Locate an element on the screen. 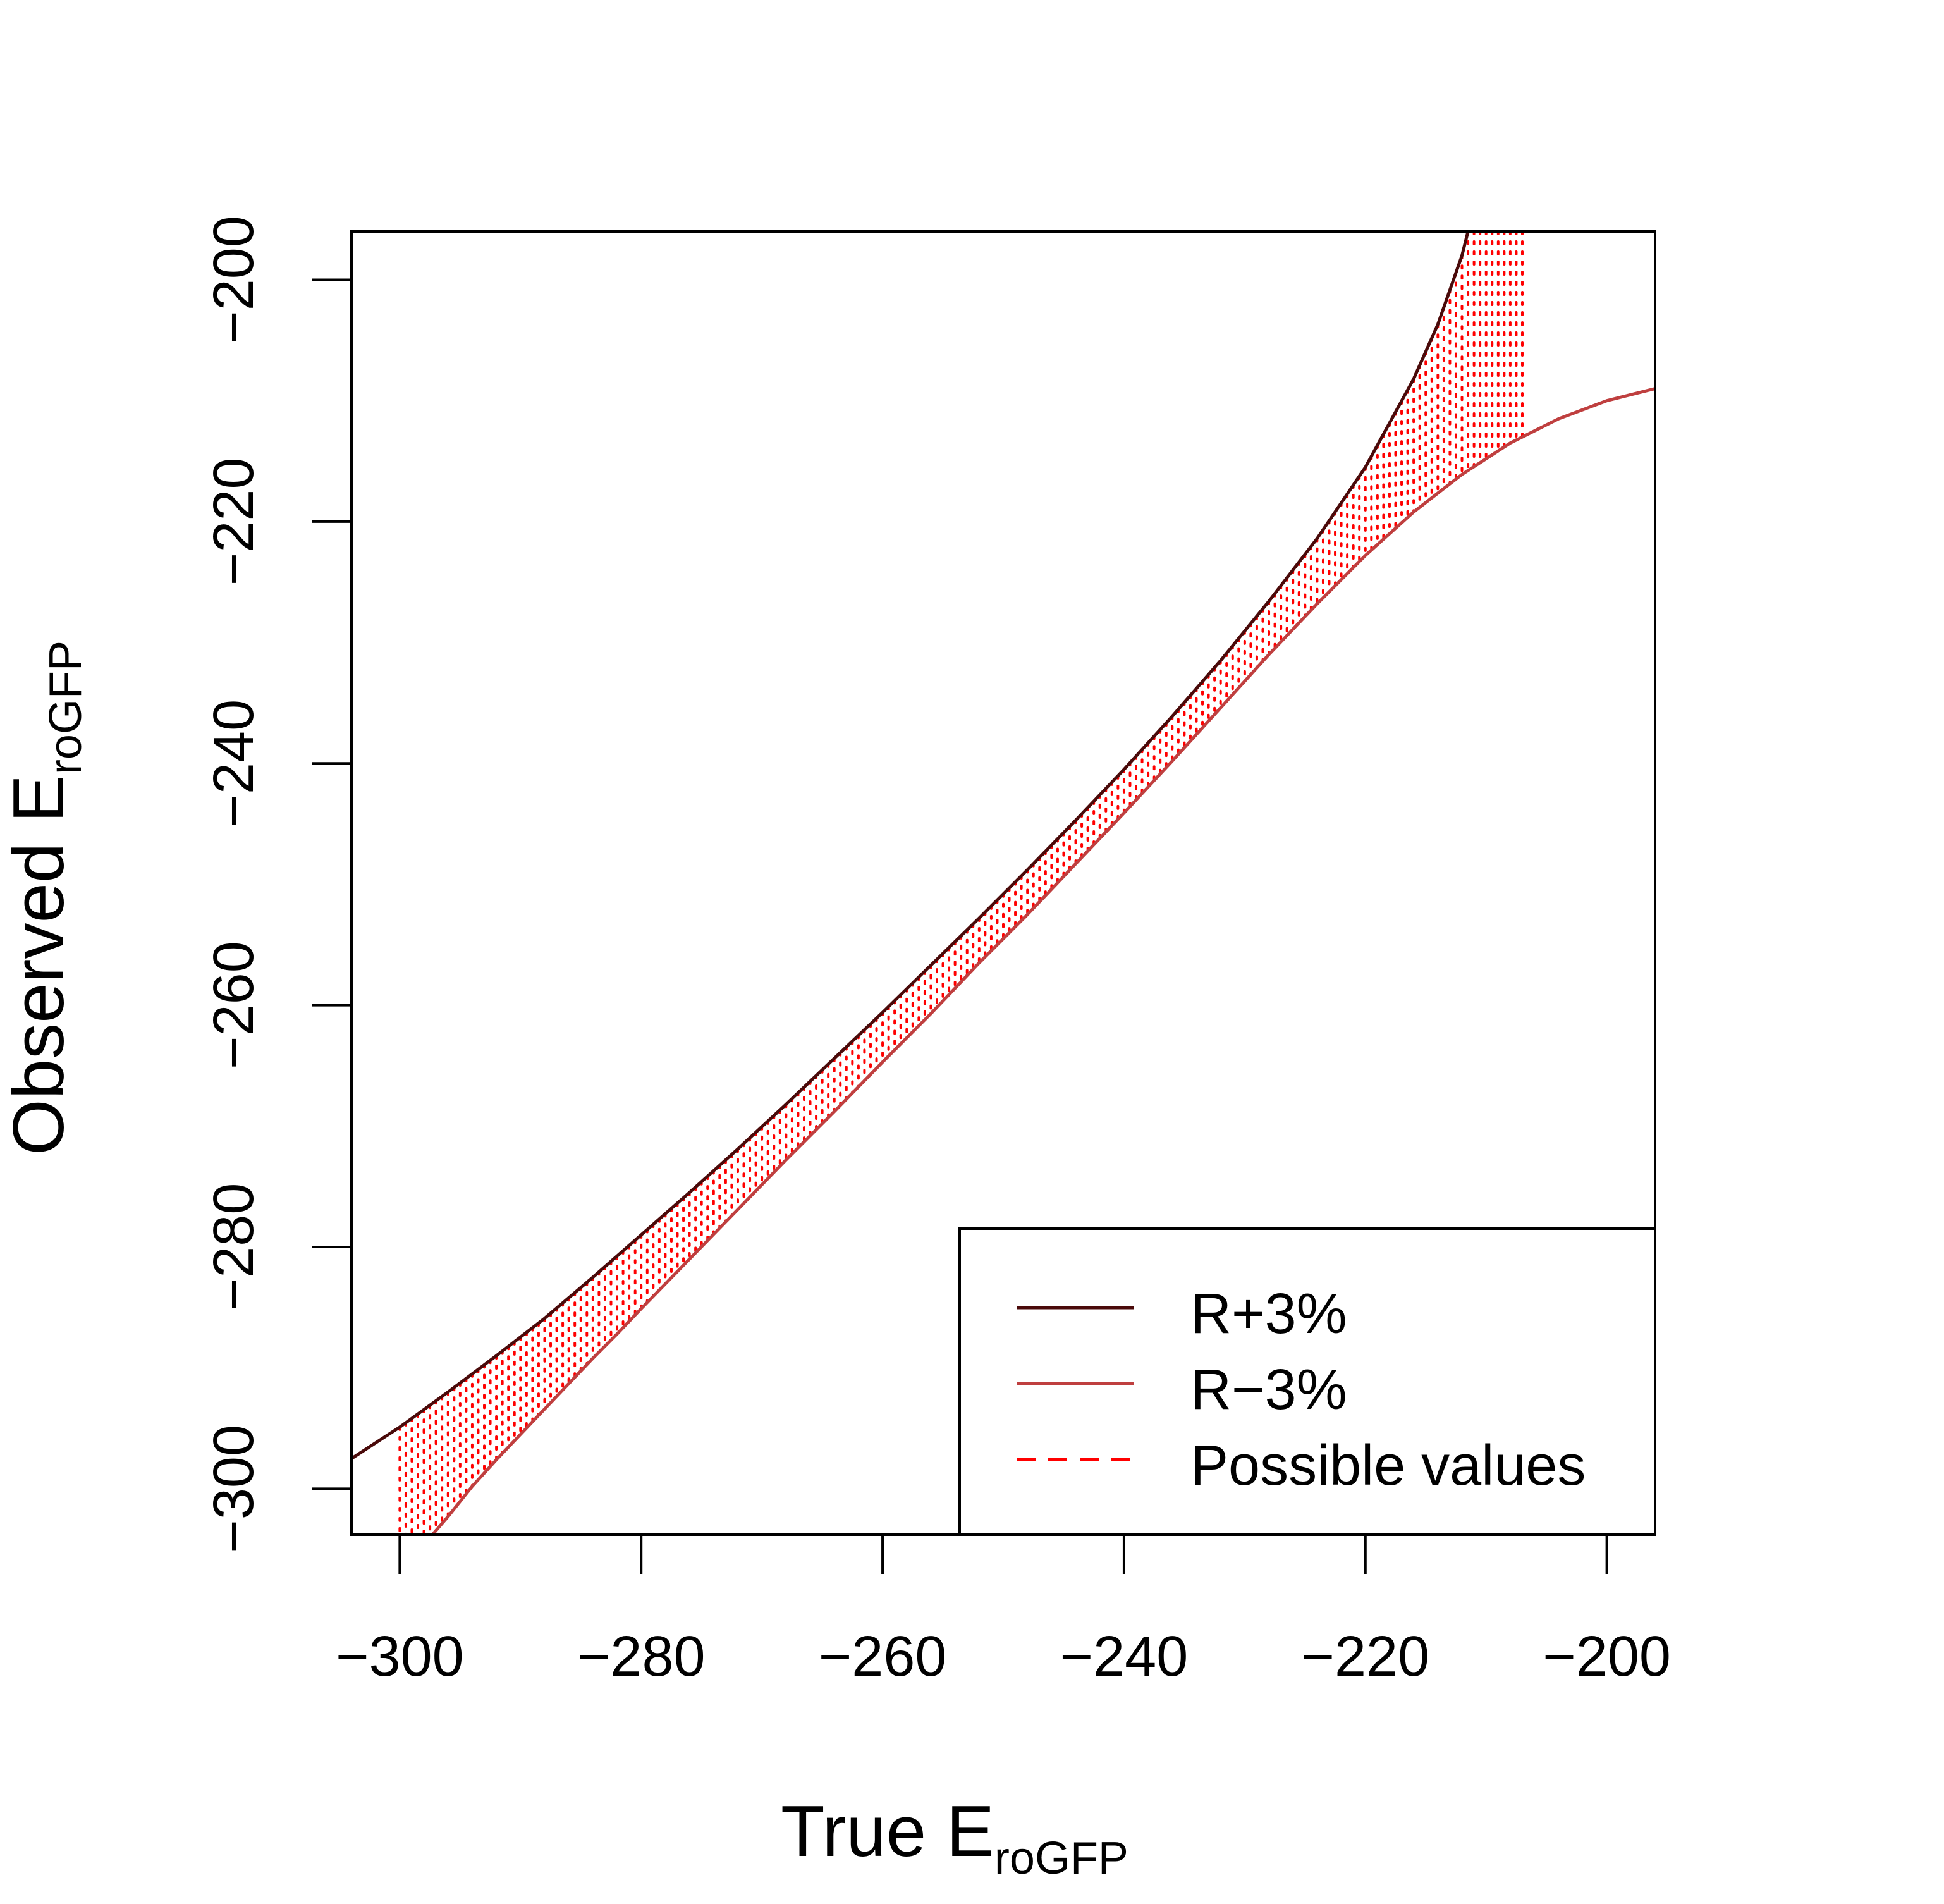  y-tick-label: −240 is located at coordinates (234, 763).